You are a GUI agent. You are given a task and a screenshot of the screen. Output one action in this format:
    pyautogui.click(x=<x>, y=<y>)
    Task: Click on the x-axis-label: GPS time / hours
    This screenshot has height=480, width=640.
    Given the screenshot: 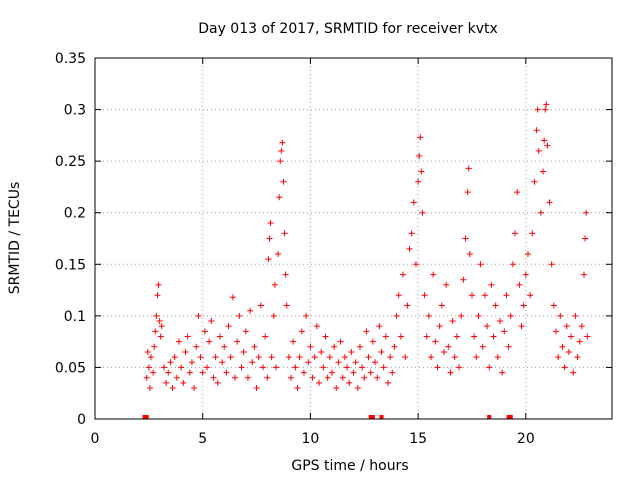 What is the action you would take?
    pyautogui.click(x=349, y=466)
    